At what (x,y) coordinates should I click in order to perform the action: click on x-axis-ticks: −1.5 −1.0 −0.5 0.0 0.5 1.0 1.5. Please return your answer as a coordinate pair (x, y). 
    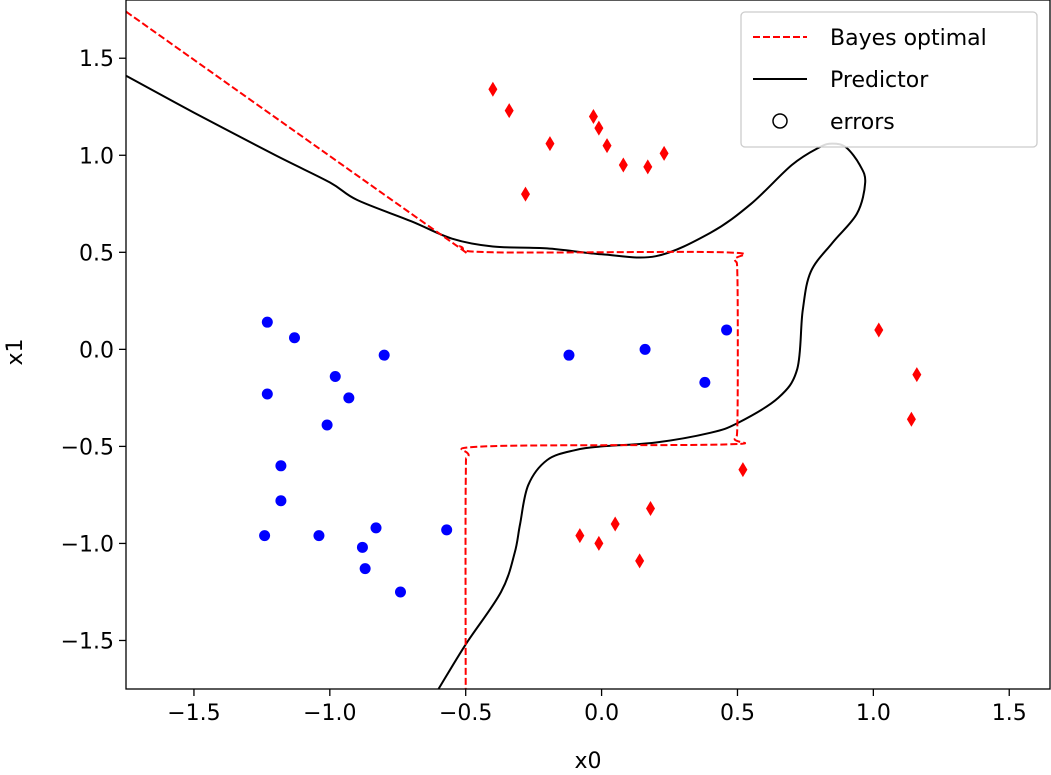
    Looking at the image, I should click on (597, 707).